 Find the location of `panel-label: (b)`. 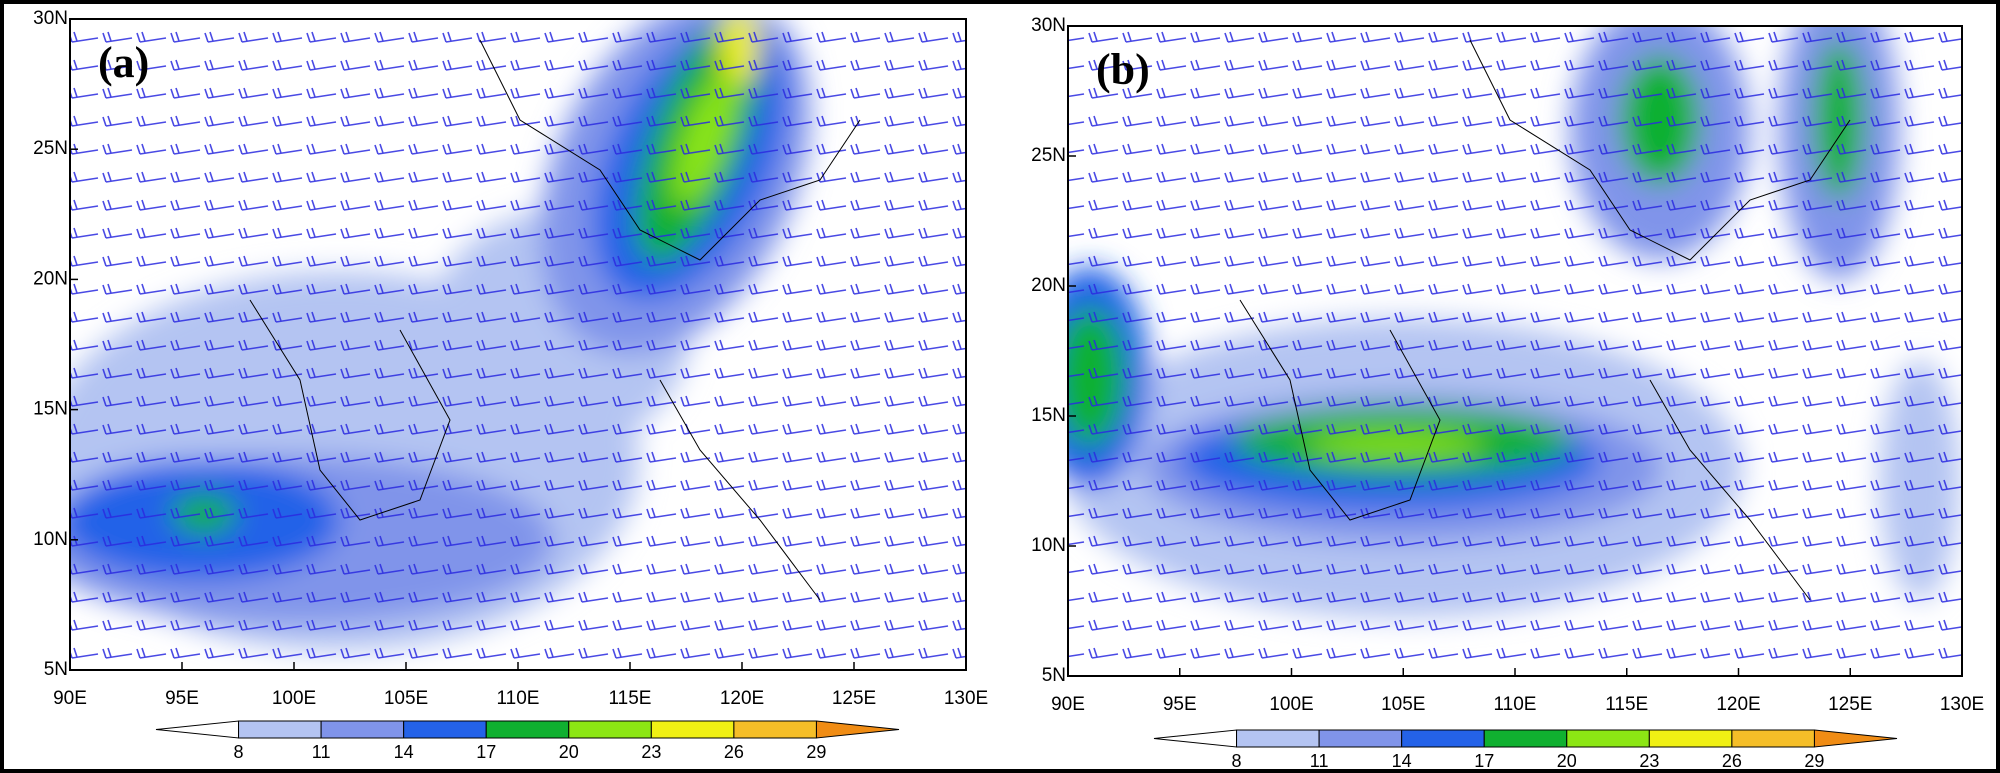

panel-label: (b) is located at coordinates (1123, 69).